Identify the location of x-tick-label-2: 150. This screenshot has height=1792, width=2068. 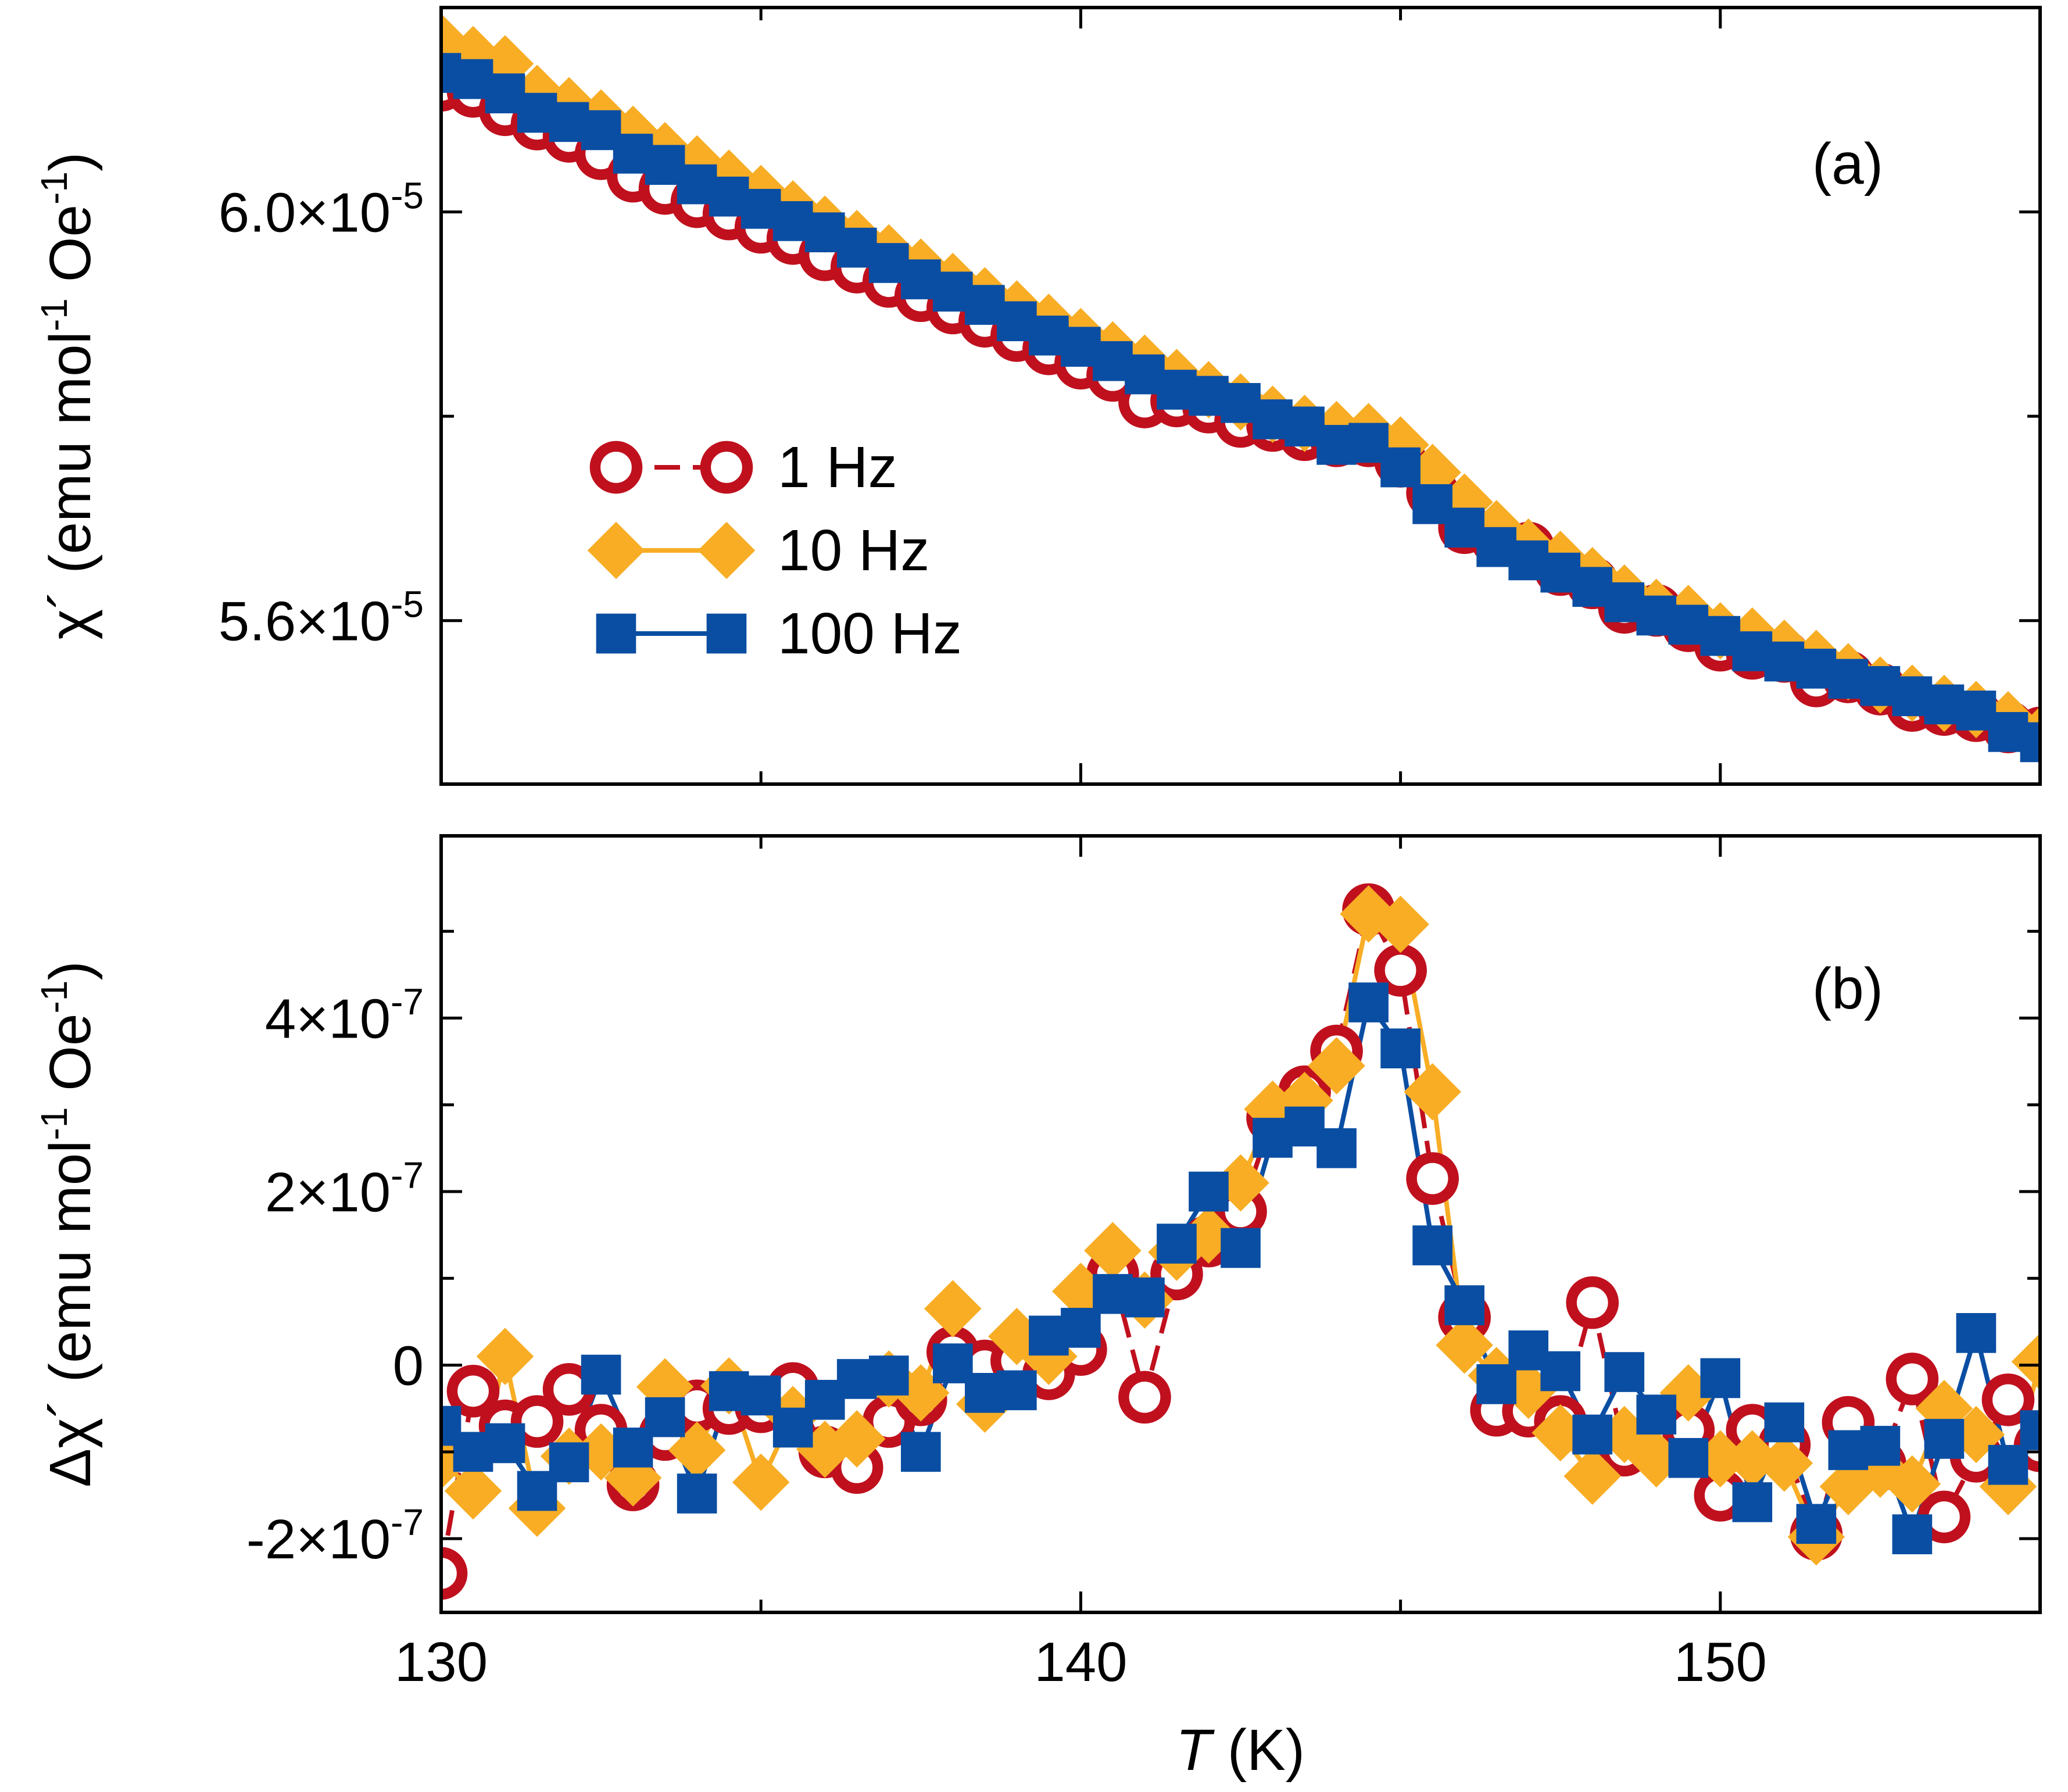
(1720, 1662).